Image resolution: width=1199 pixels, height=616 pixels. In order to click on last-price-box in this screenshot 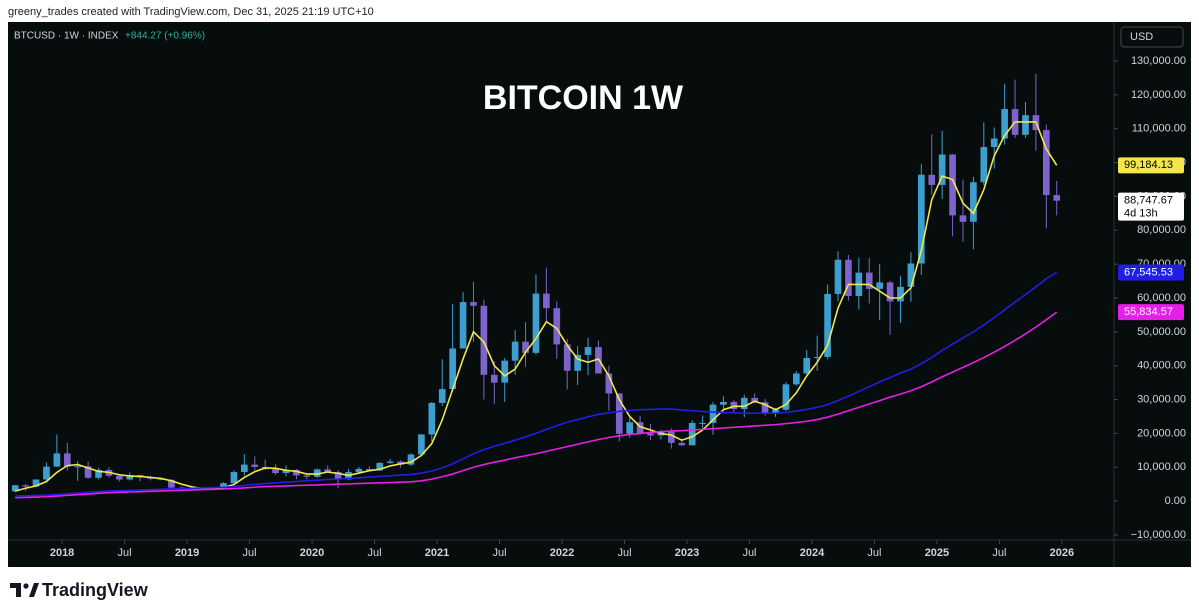, I will do `click(1151, 206)`.